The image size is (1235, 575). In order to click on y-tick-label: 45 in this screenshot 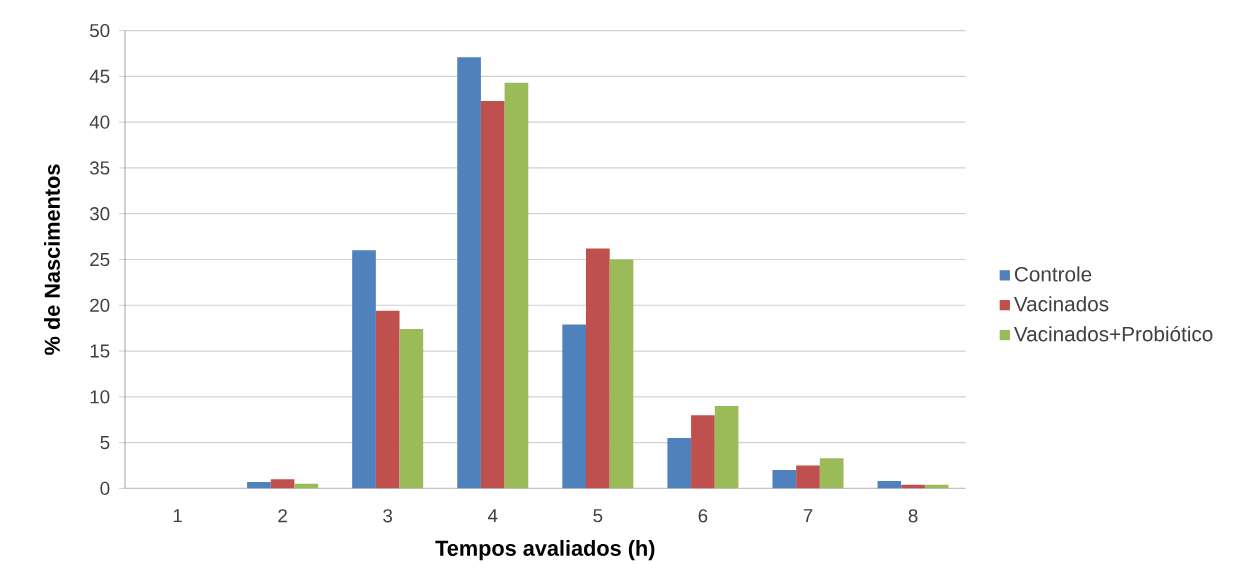, I will do `click(99, 76)`.